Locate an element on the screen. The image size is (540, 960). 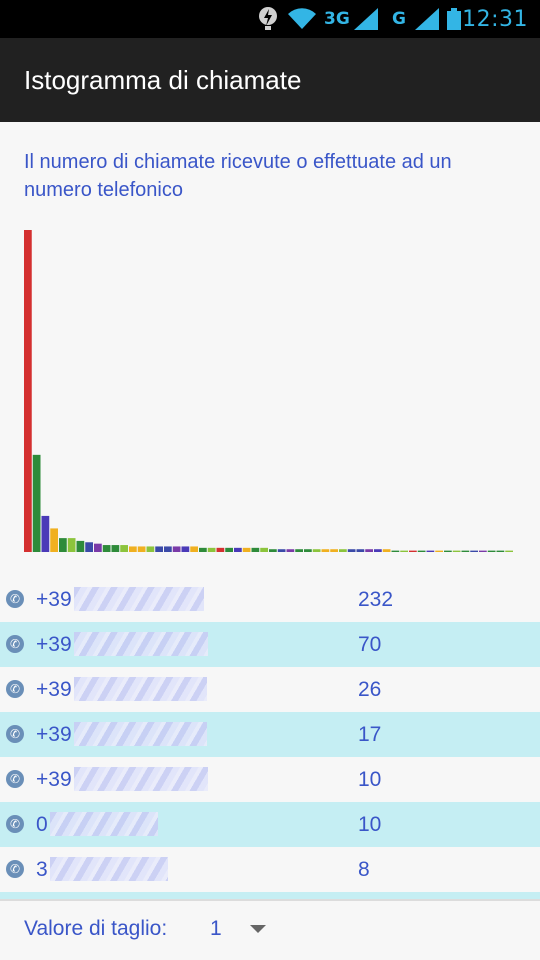
call-count: 232 is located at coordinates (376, 599).